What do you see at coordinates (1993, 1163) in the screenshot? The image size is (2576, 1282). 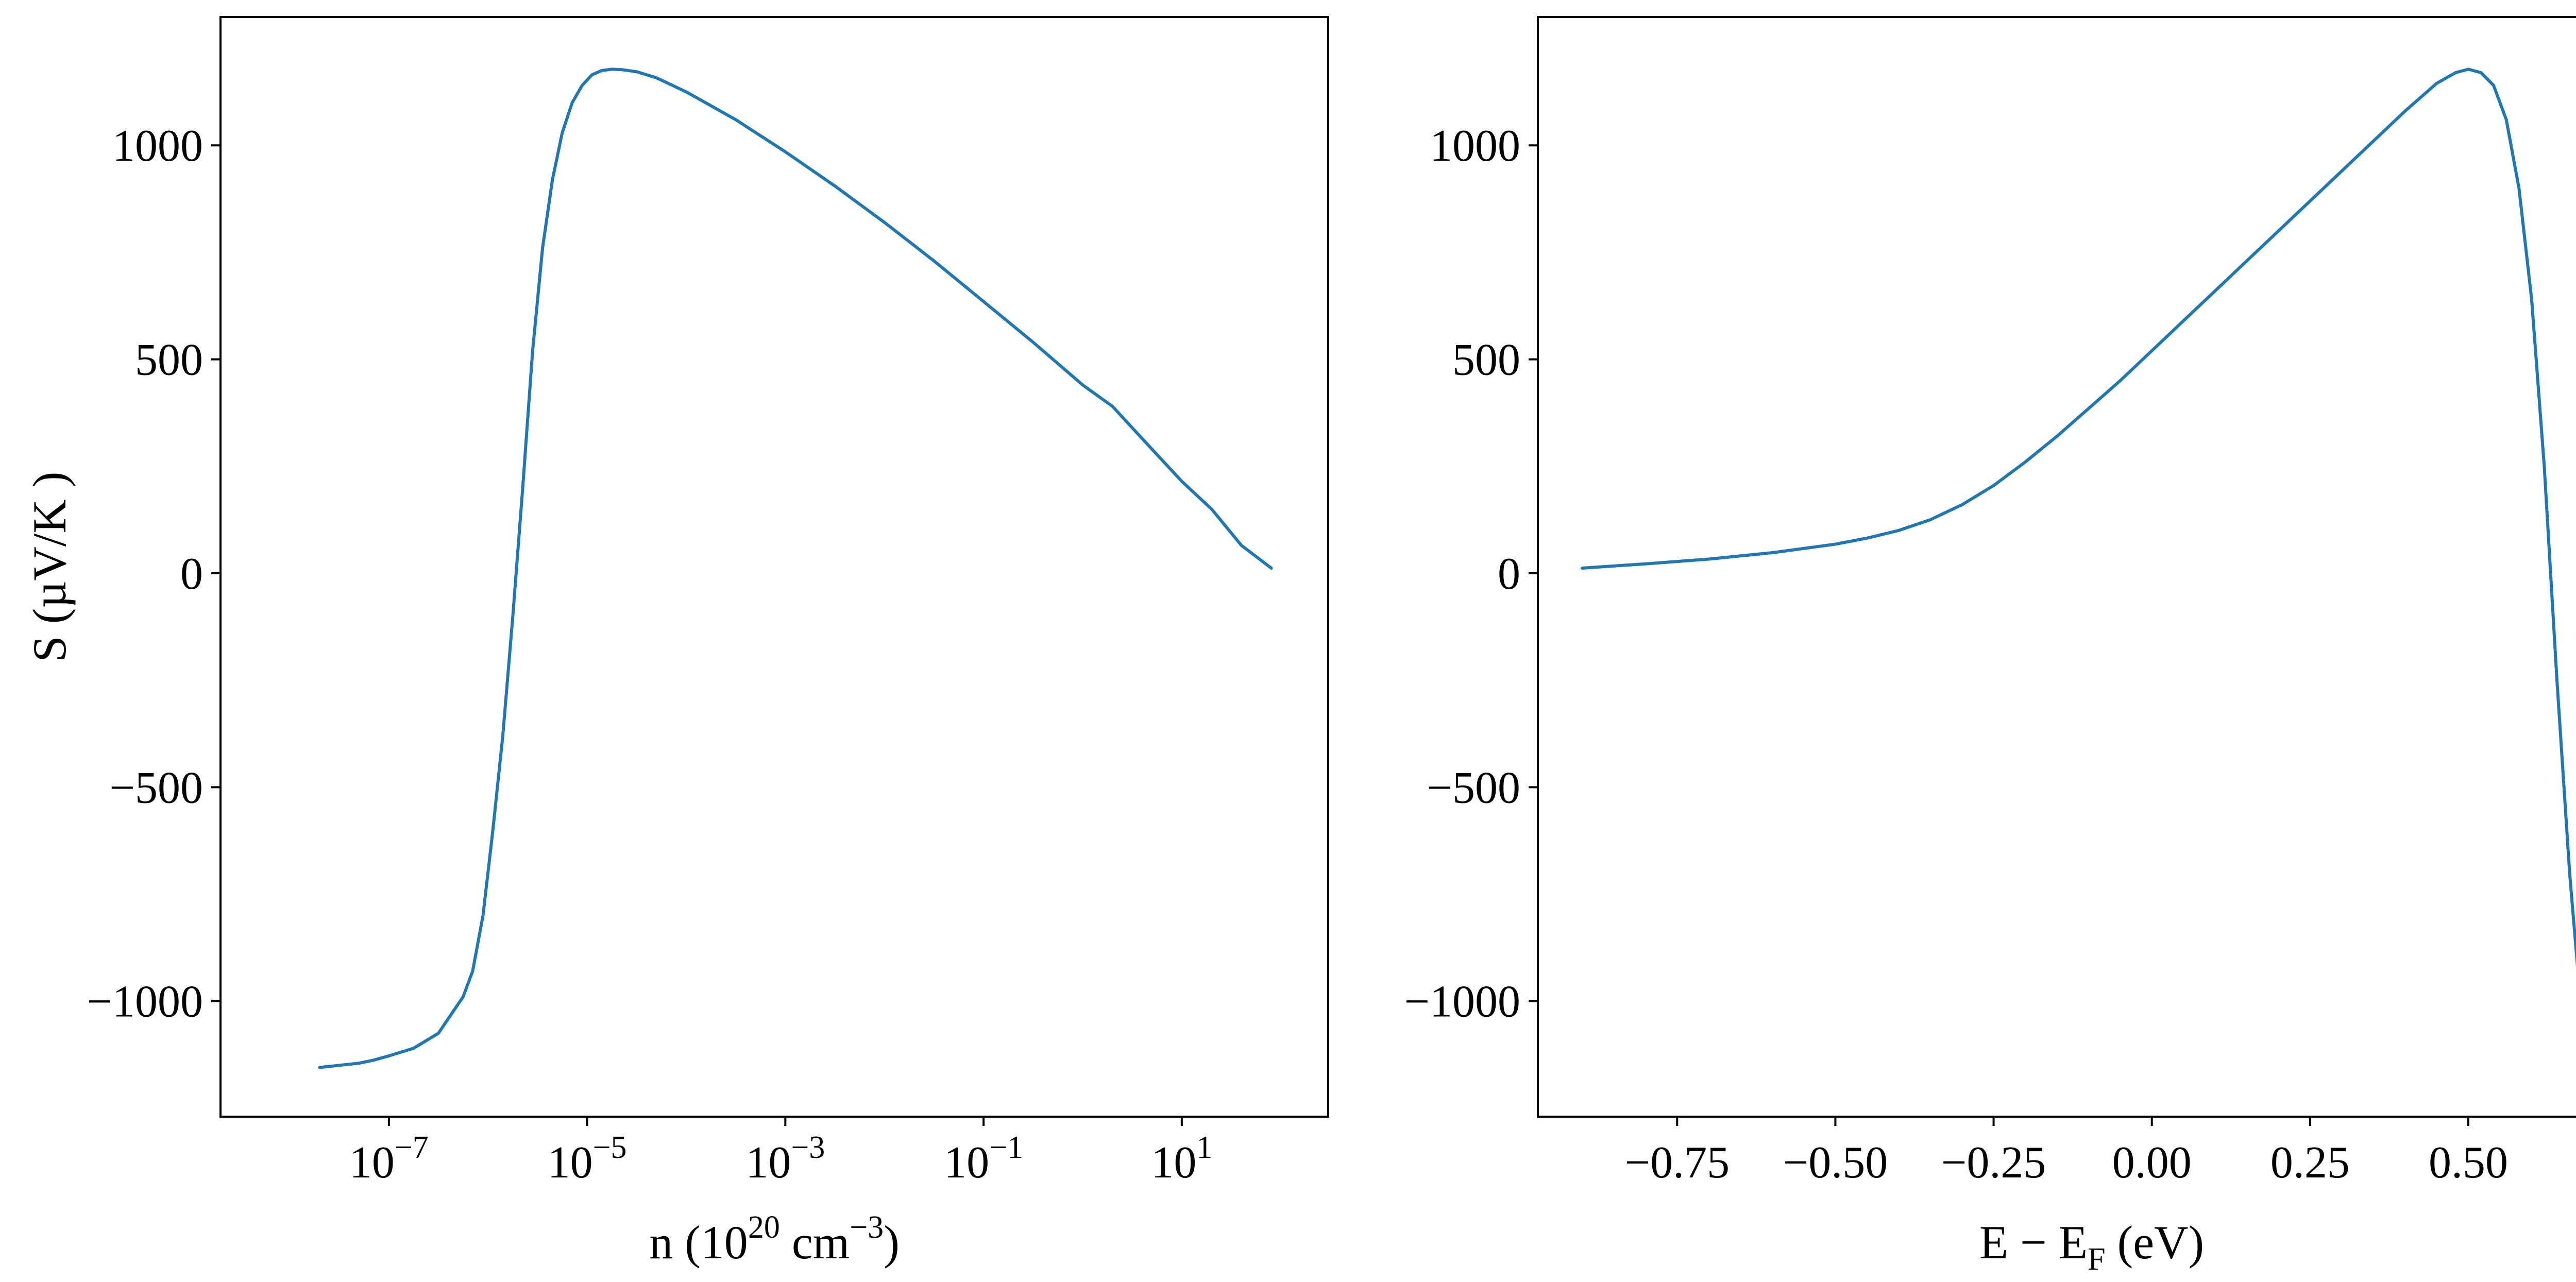 I see `x-tick-label: −0.25` at bounding box center [1993, 1163].